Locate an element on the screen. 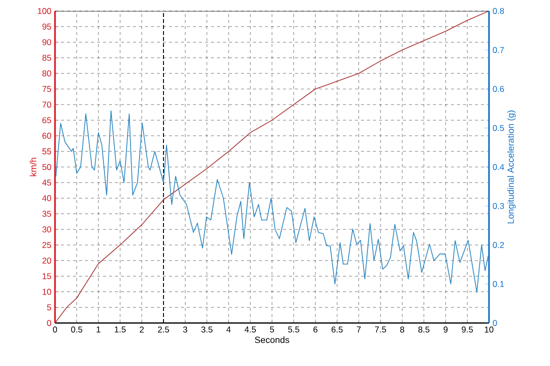 The height and width of the screenshot is (366, 550). x-tick-label: 1 is located at coordinates (98, 329).